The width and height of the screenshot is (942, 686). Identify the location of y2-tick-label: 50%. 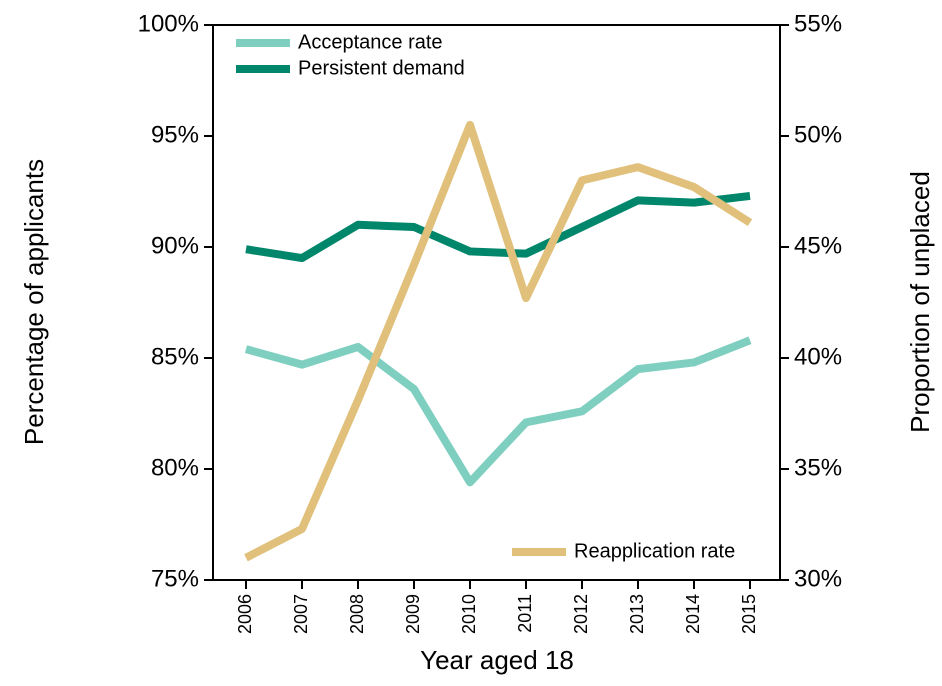
(818, 134).